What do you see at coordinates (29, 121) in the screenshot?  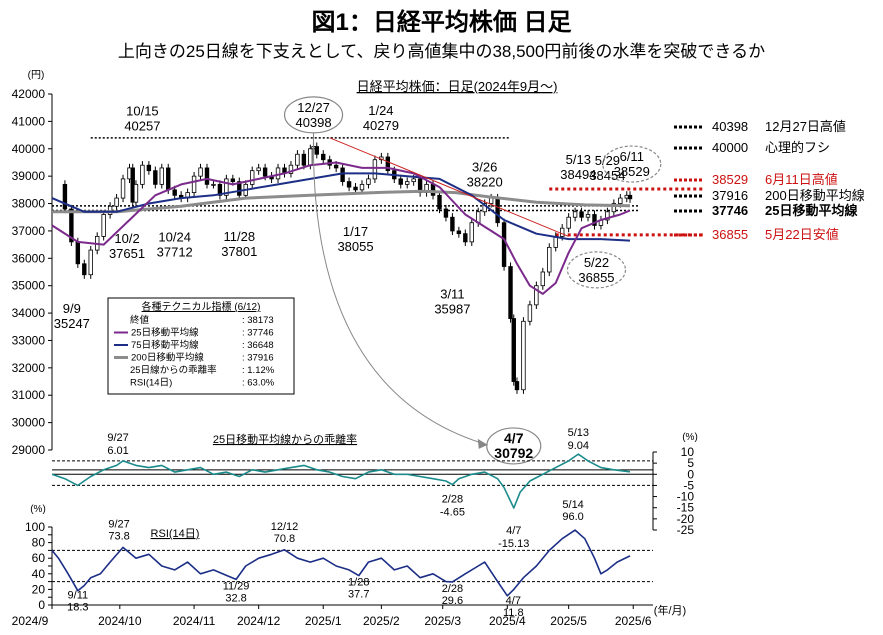 I see `main-y-tick-label: 41000` at bounding box center [29, 121].